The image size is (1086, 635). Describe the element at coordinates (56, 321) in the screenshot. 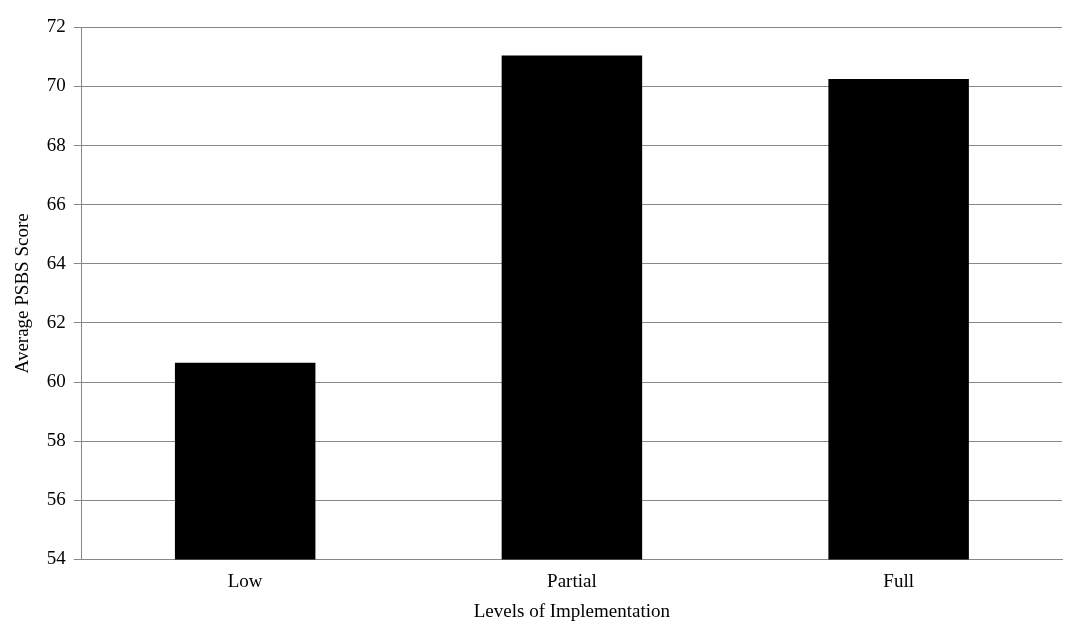

I see `y-tick-label: 62` at that location.